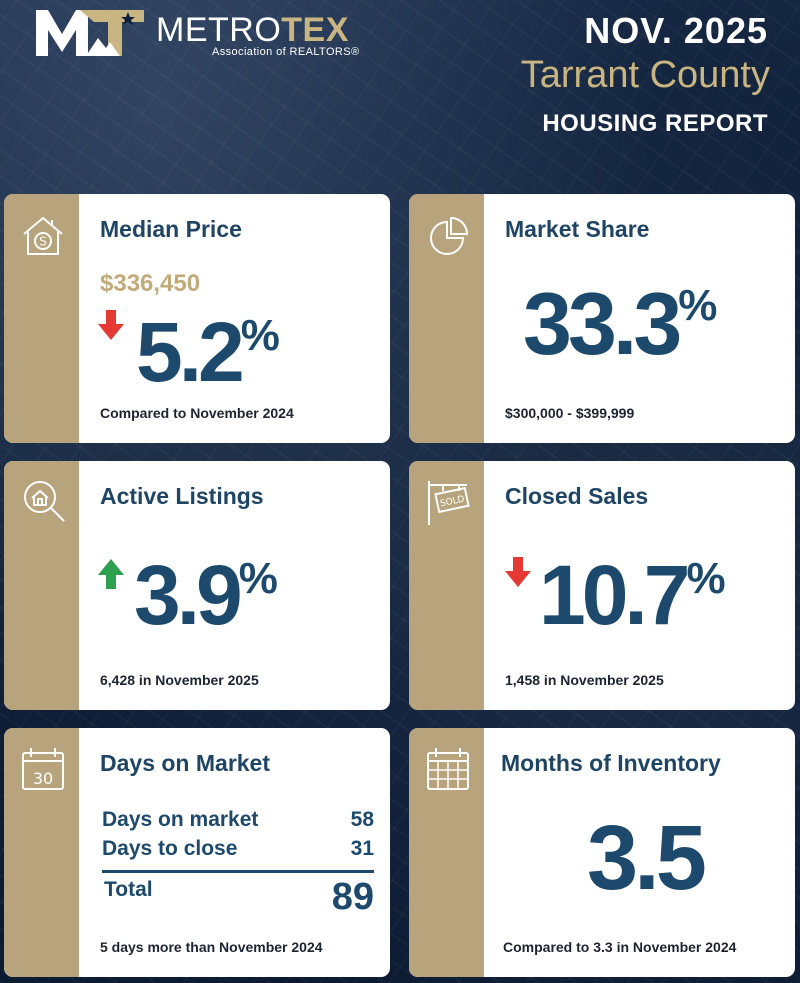 The image size is (800, 983). I want to click on house-dollar-icon: S, so click(43, 235).